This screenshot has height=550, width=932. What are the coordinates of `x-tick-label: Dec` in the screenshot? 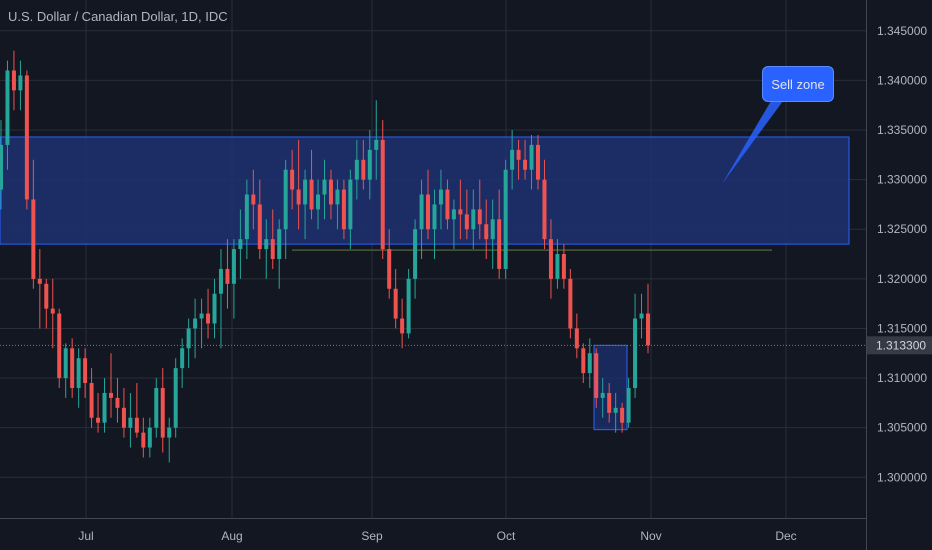 It's located at (785, 536).